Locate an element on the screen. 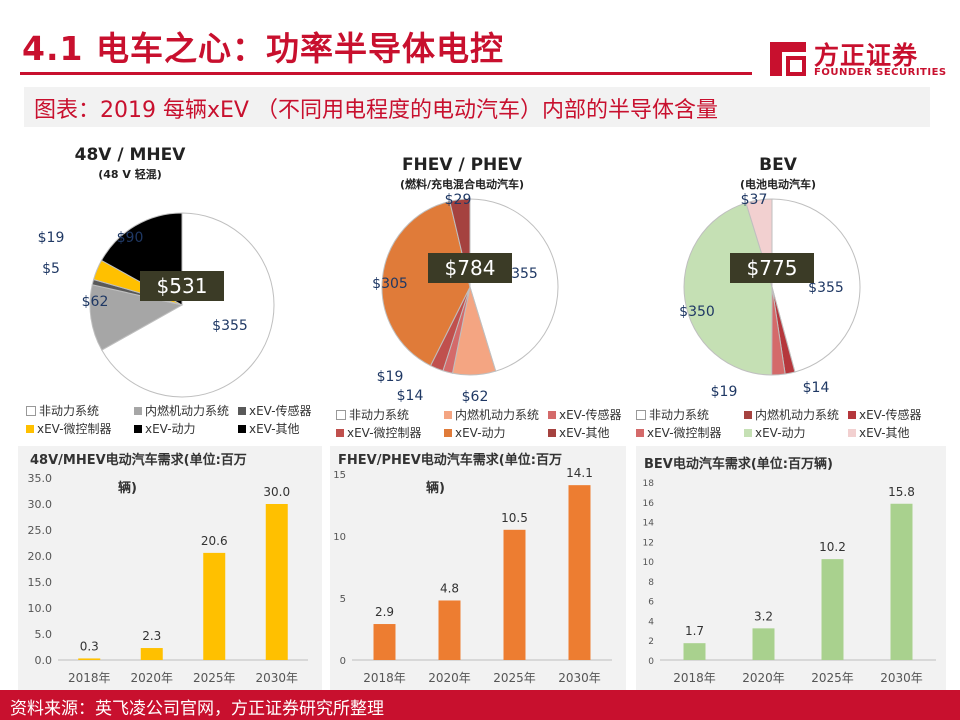  bar-value-label: 2.3 is located at coordinates (151, 636).